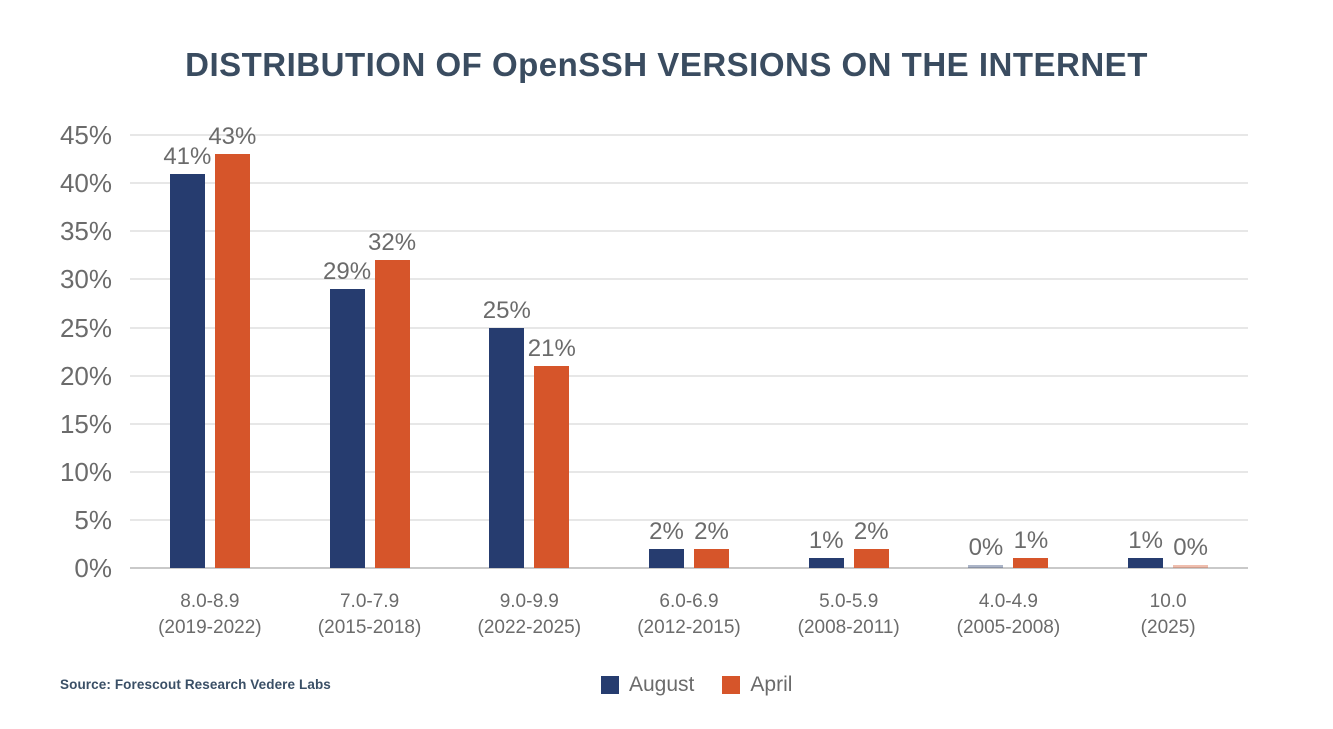 This screenshot has height=729, width=1333. What do you see at coordinates (552, 466) in the screenshot?
I see `bar-april-9.0-9.9` at bounding box center [552, 466].